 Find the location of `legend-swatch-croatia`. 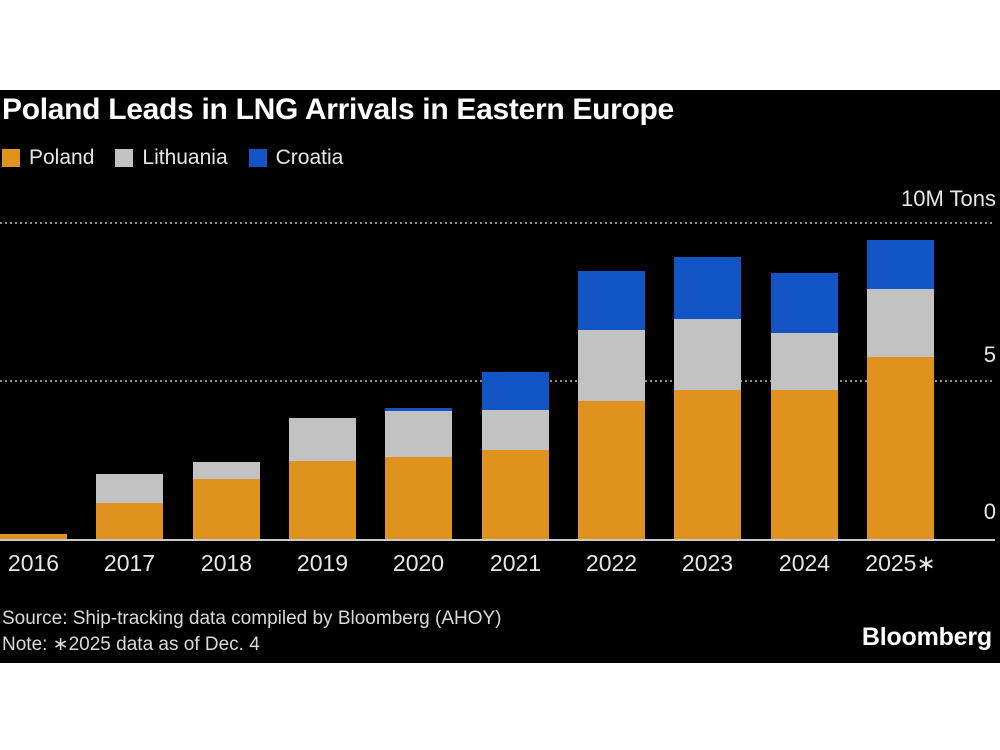

legend-swatch-croatia is located at coordinates (257, 157).